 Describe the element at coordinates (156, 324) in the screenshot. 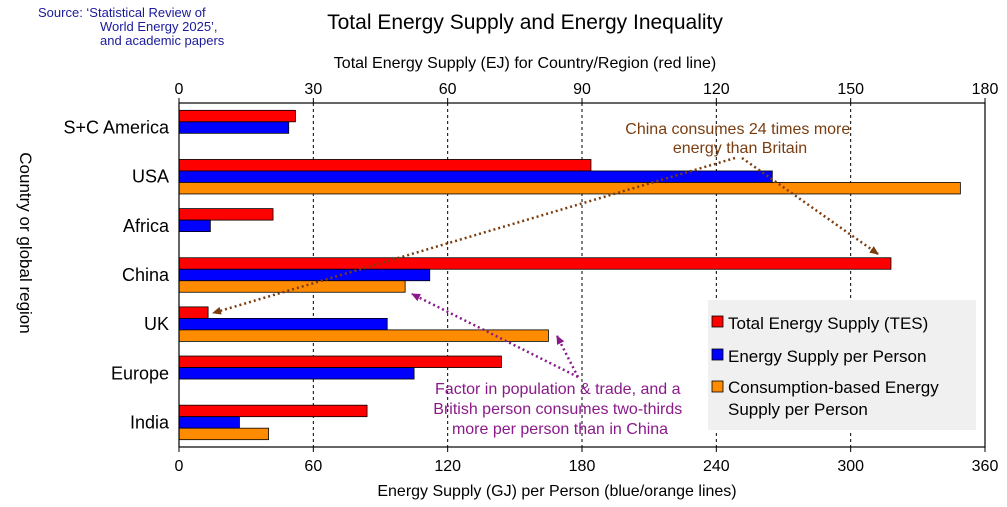

I see `category-label: UK` at that location.